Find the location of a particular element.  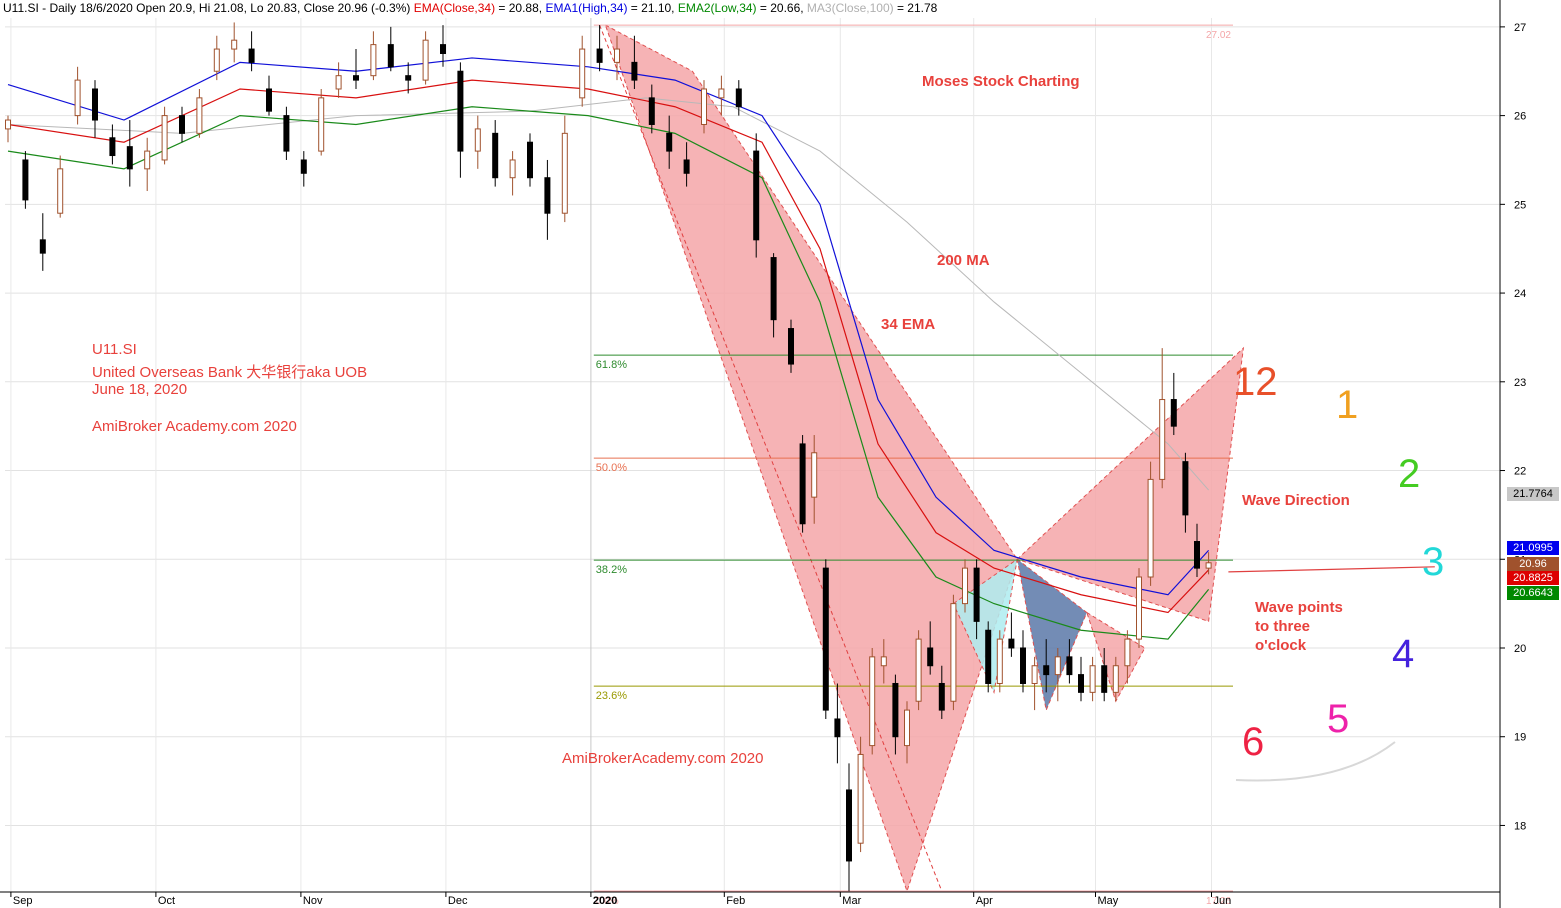

wave-points-label-3: o'clock is located at coordinates (1281, 645).